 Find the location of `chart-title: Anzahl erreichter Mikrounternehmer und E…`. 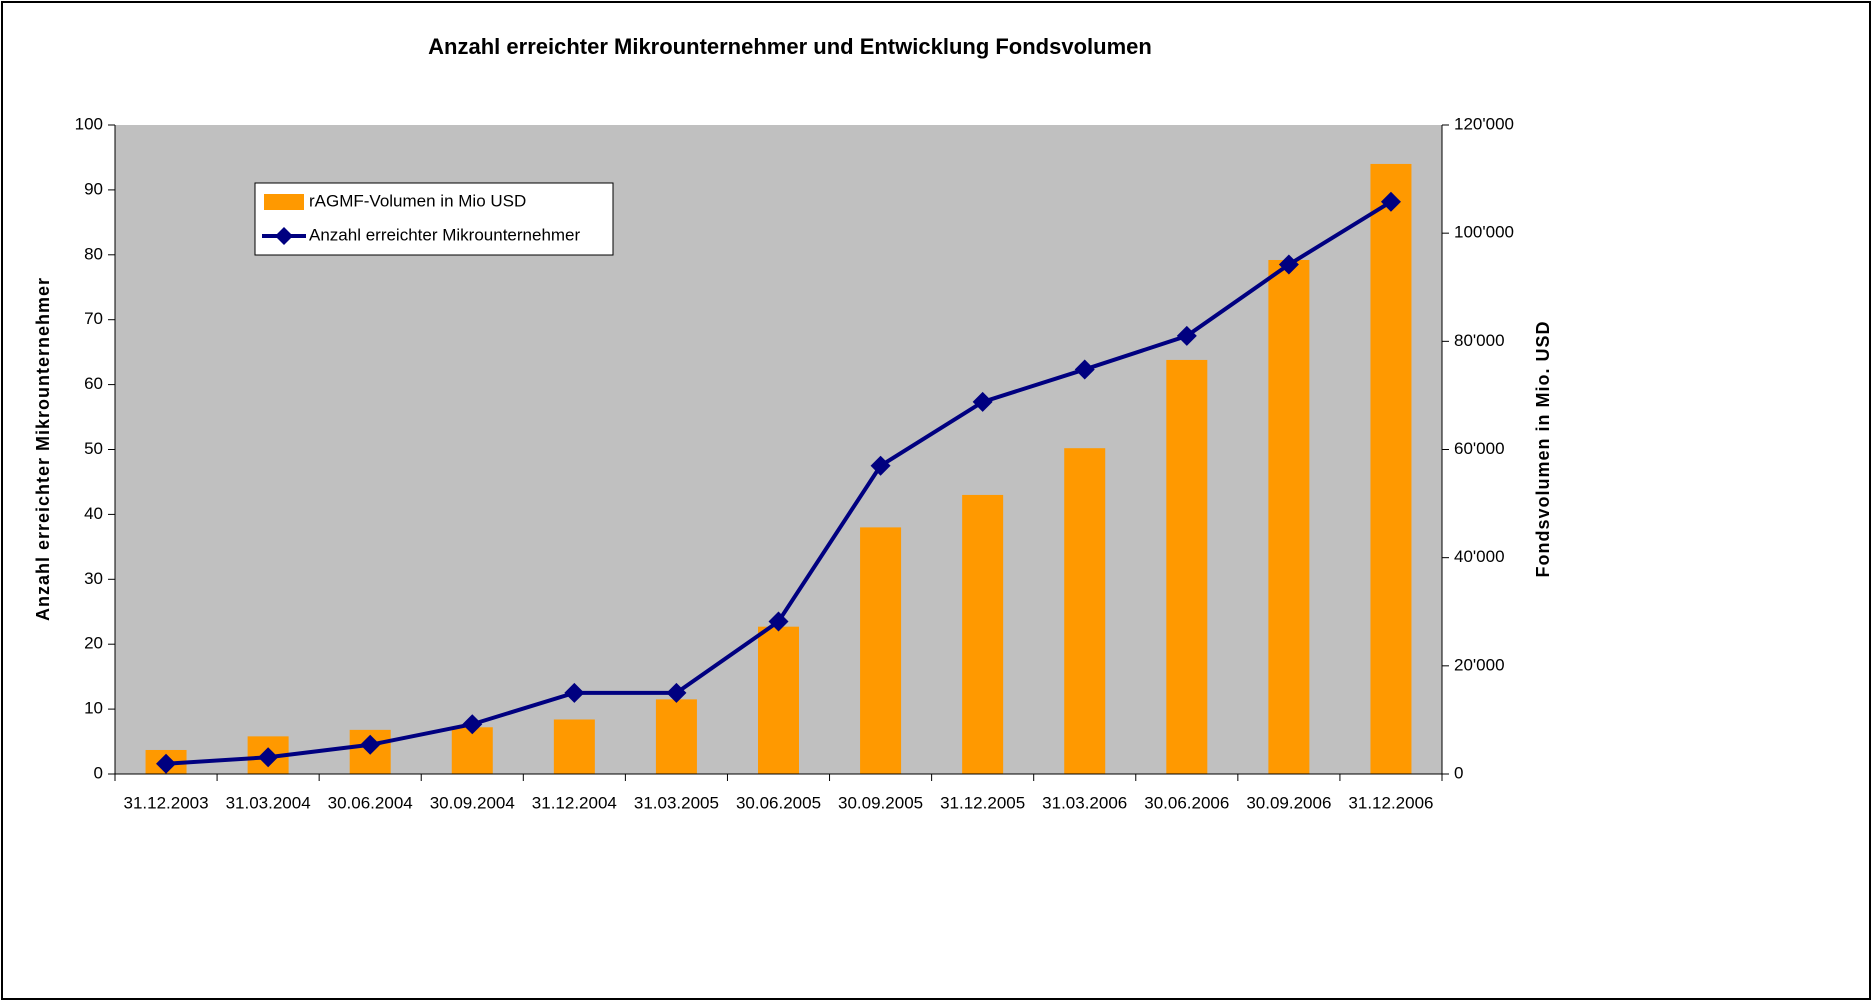

chart-title: Anzahl erreichter Mikrounternehmer und E… is located at coordinates (790, 46).